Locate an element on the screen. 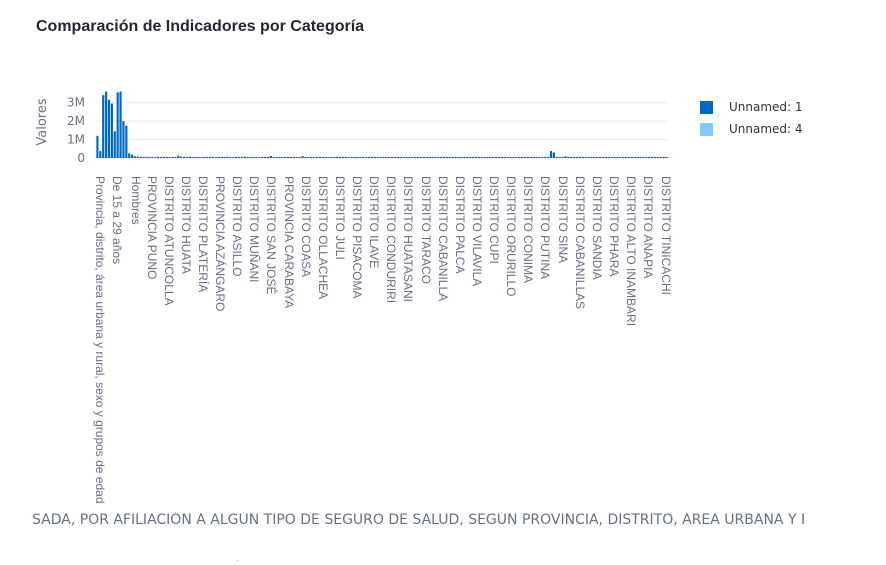 The height and width of the screenshot is (565, 886). x-tick-label: DISTRITO PLATERÍA is located at coordinates (203, 234).